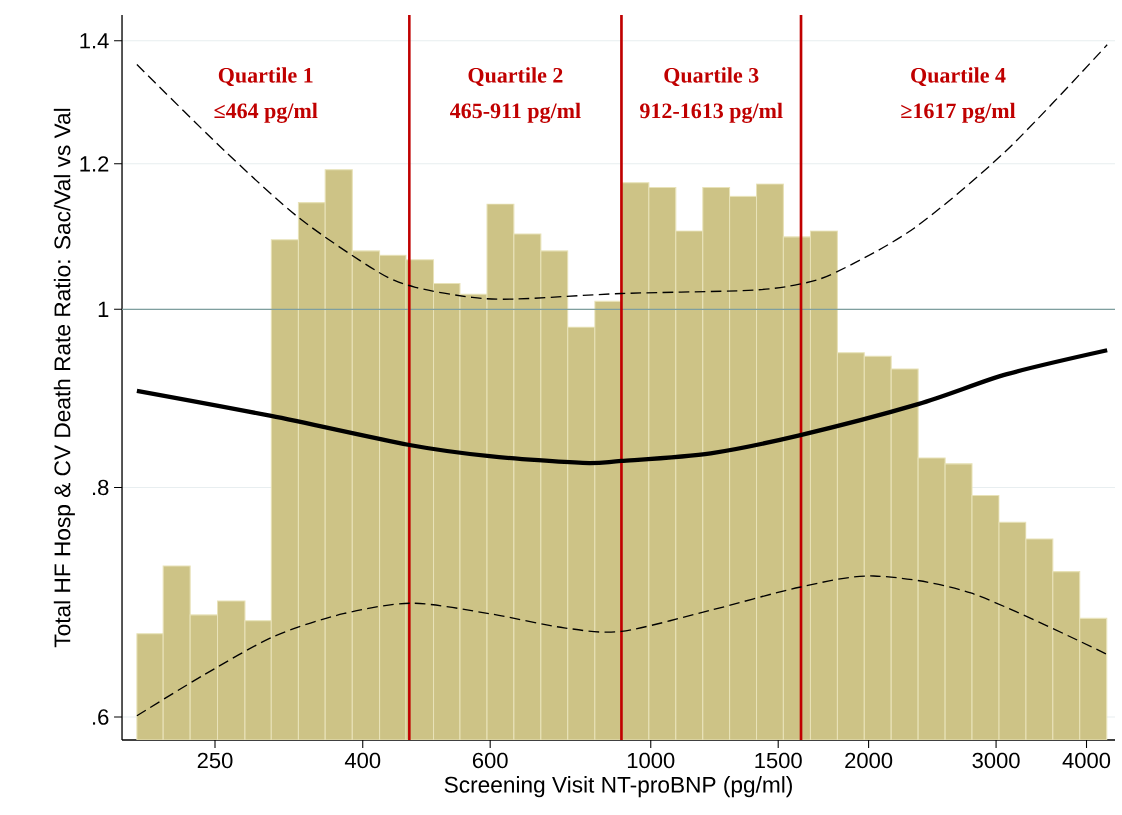 The height and width of the screenshot is (815, 1122). What do you see at coordinates (711, 77) in the screenshot?
I see `annotation: Quartile 3` at bounding box center [711, 77].